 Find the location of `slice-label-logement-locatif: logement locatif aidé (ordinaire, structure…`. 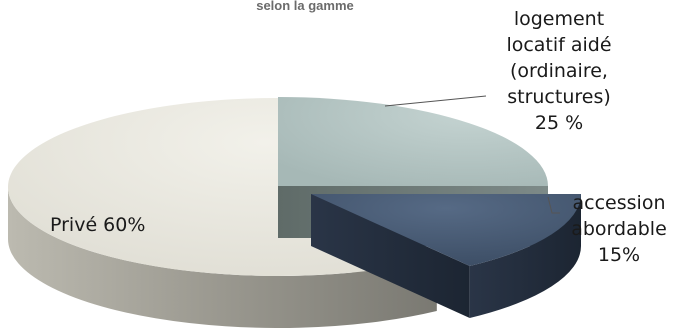

slice-label-logement-locatif: logement locatif aidé (ordinaire, structure… is located at coordinates (559, 71).